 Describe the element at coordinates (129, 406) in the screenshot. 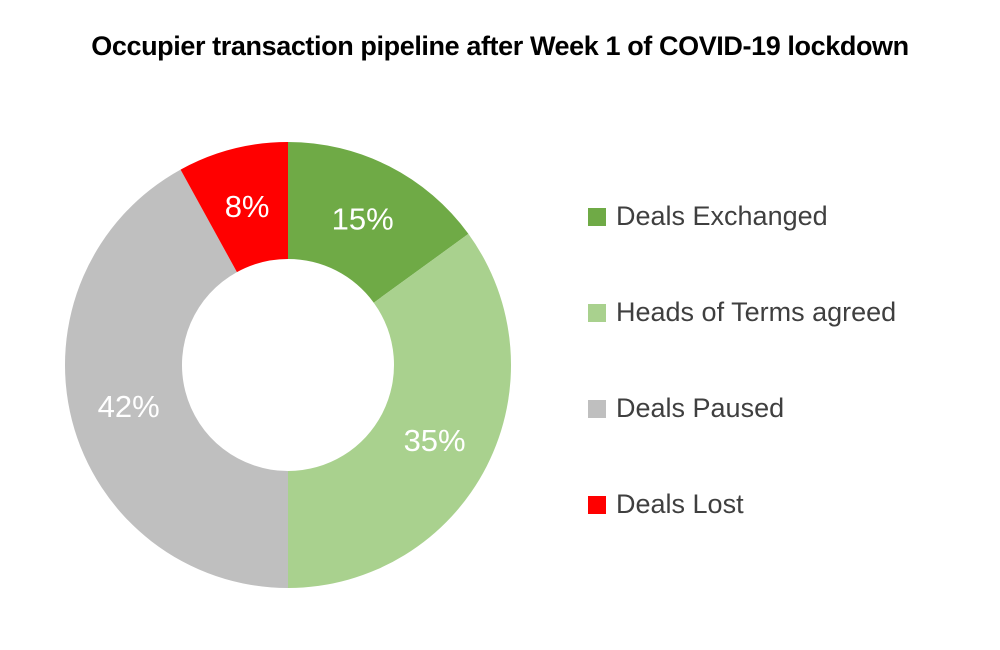

I see `segment-value-label-deals-paused: 42%` at that location.